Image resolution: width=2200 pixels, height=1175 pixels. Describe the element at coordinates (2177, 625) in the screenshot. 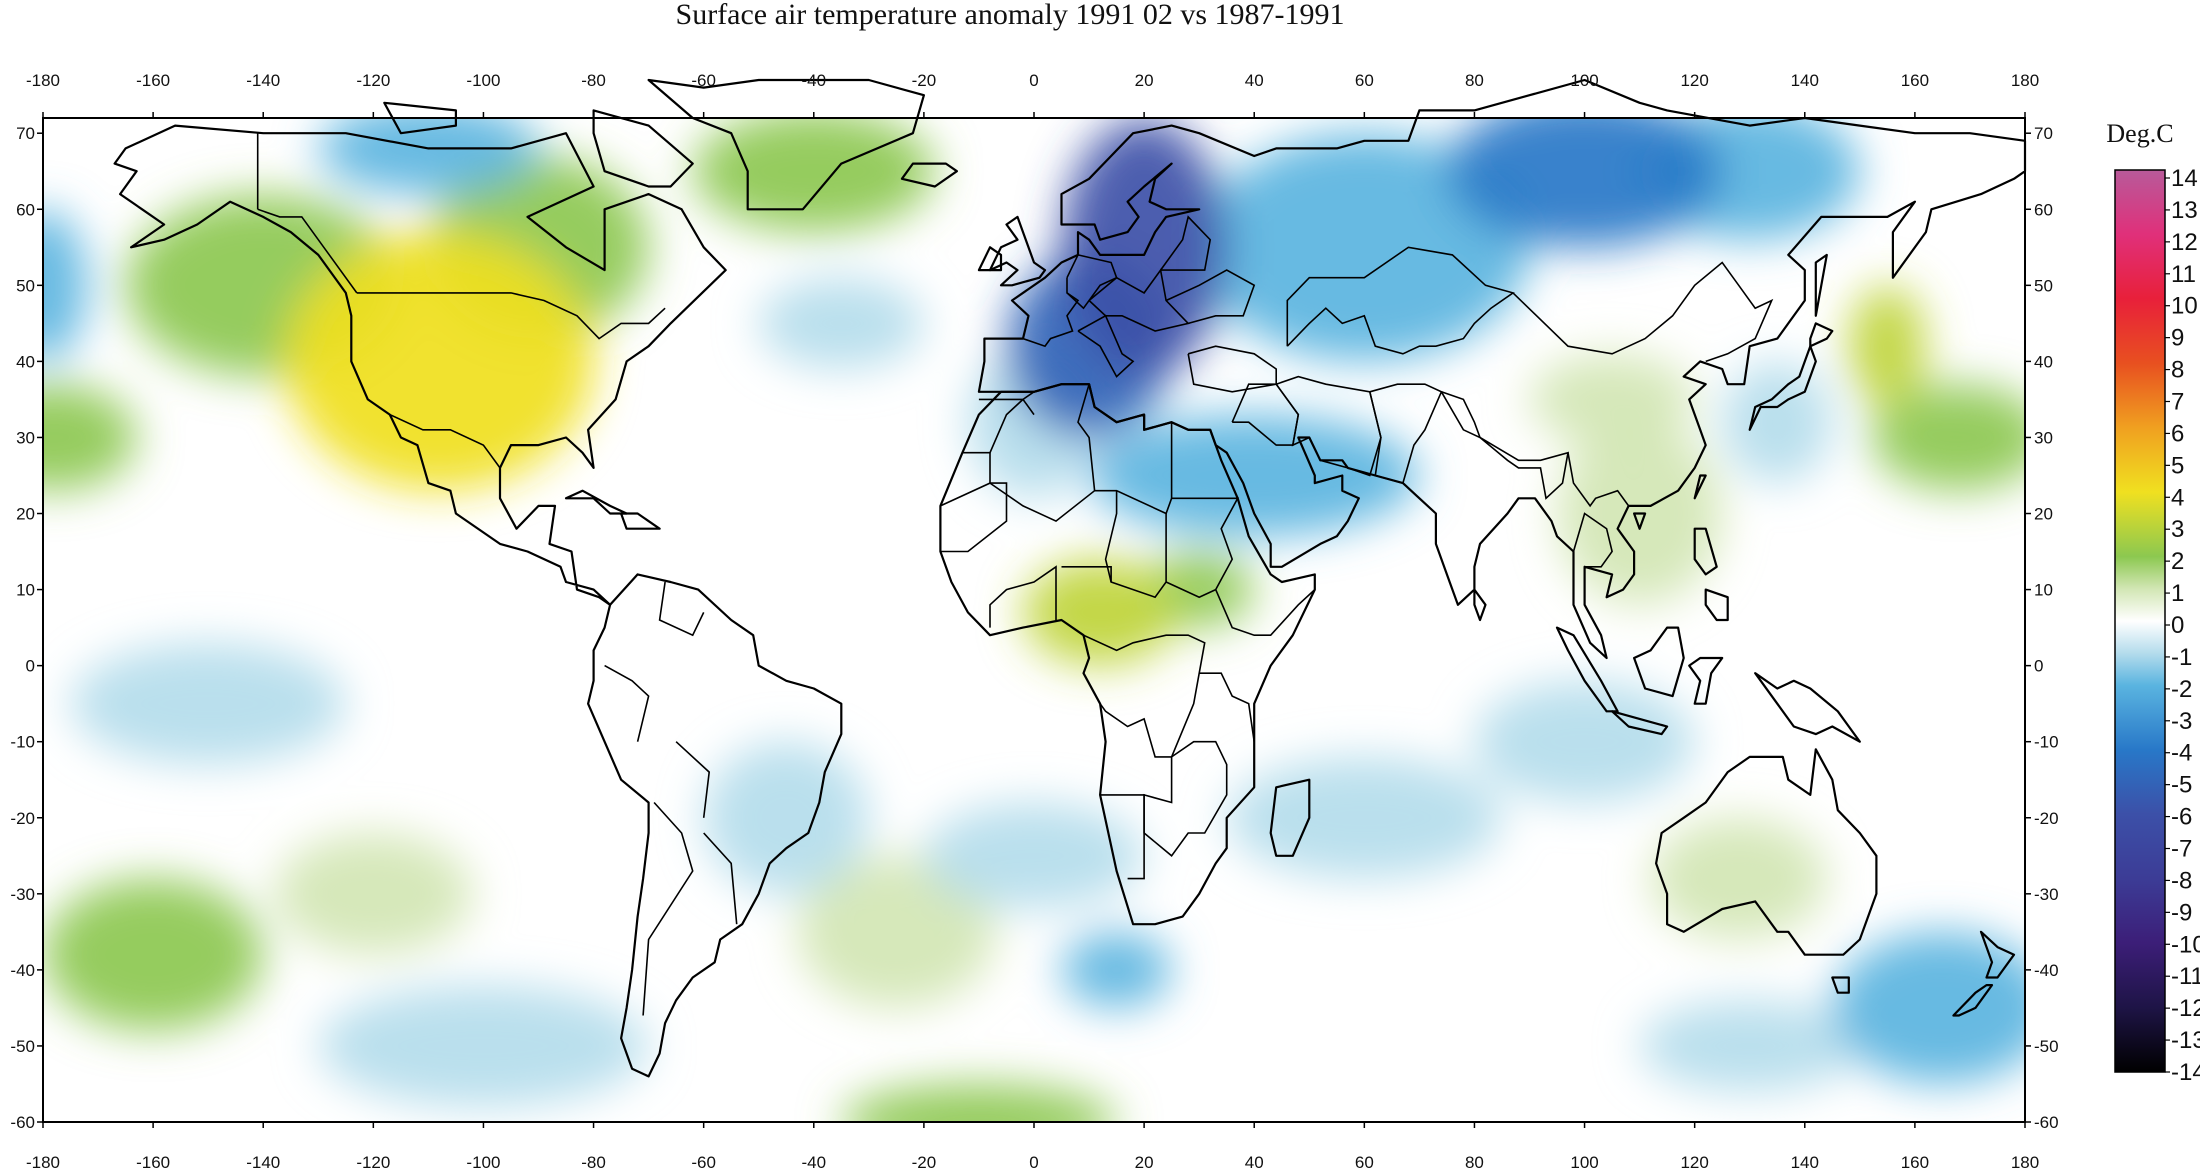

I see `colorbar-label: 0` at that location.